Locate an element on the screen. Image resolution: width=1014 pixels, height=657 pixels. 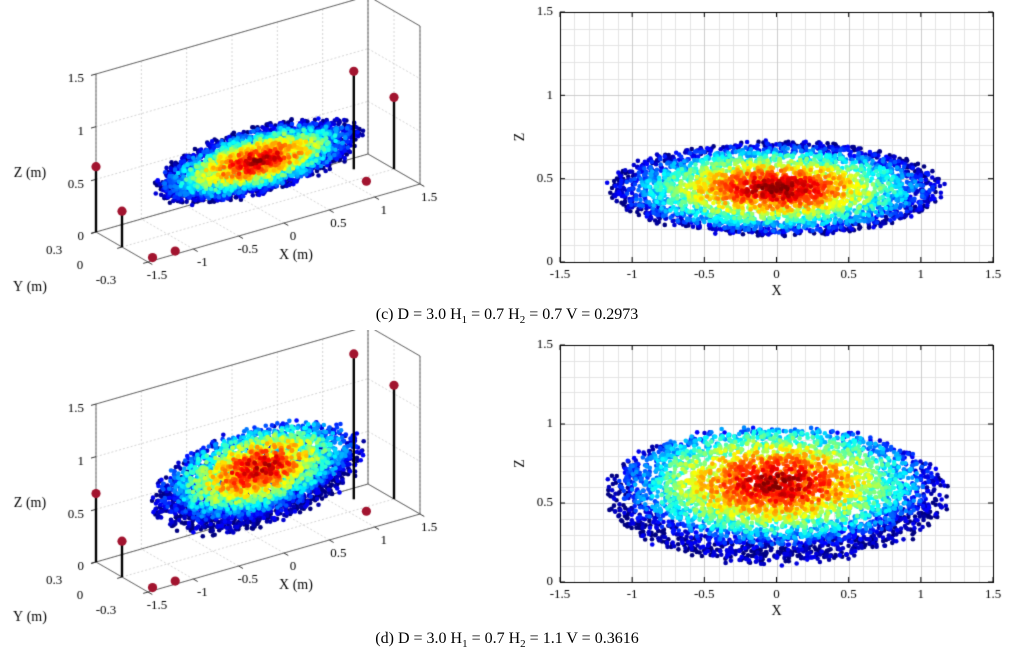
caption-d-sub2: 2 is located at coordinates (523, 644).